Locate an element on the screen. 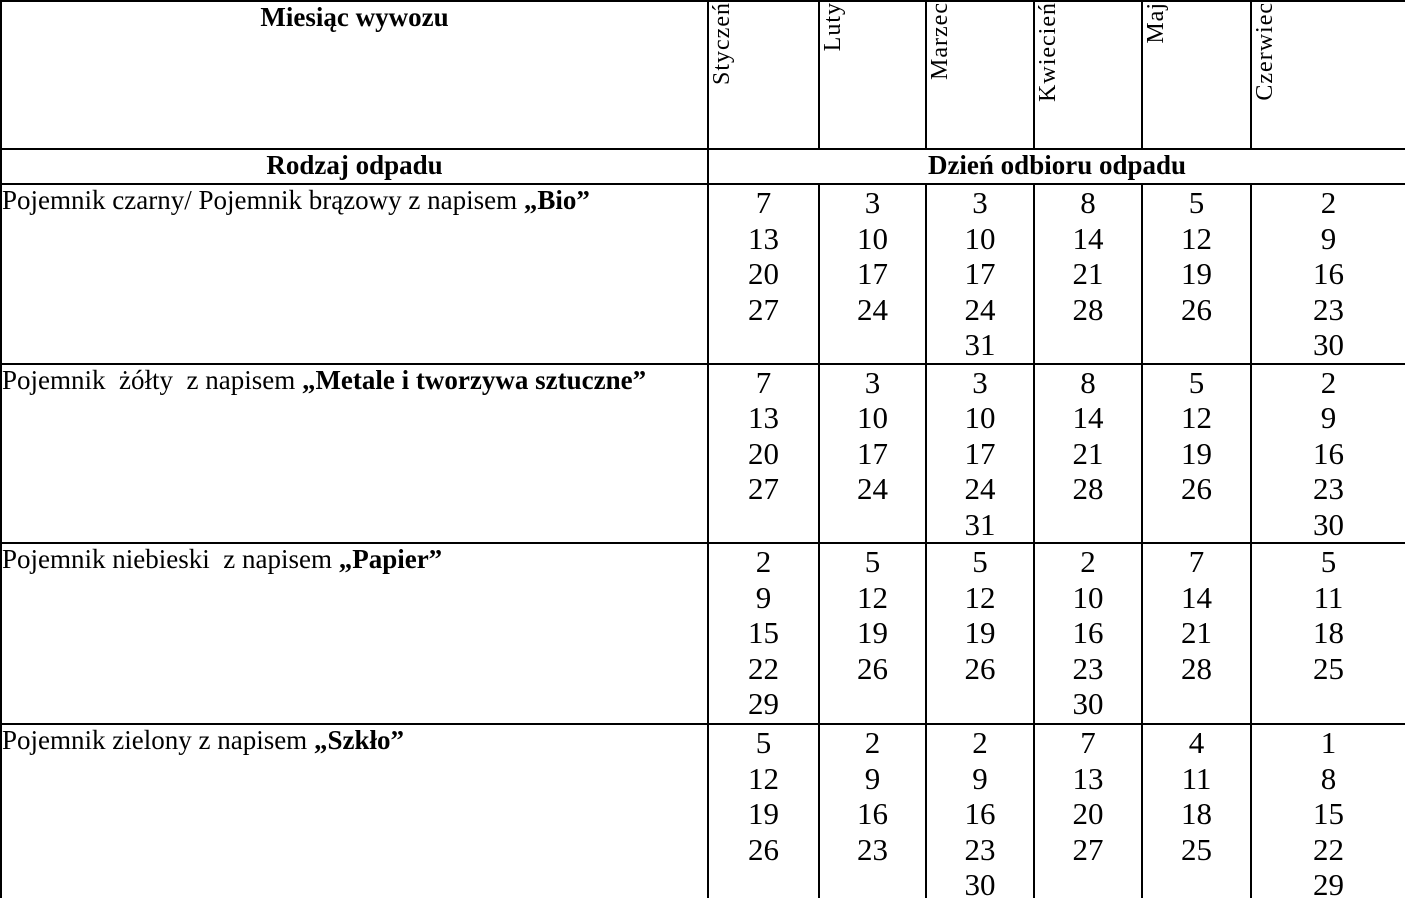 The width and height of the screenshot is (1405, 898). month-header-kwiecien: Kwiecień is located at coordinates (1088, 75).